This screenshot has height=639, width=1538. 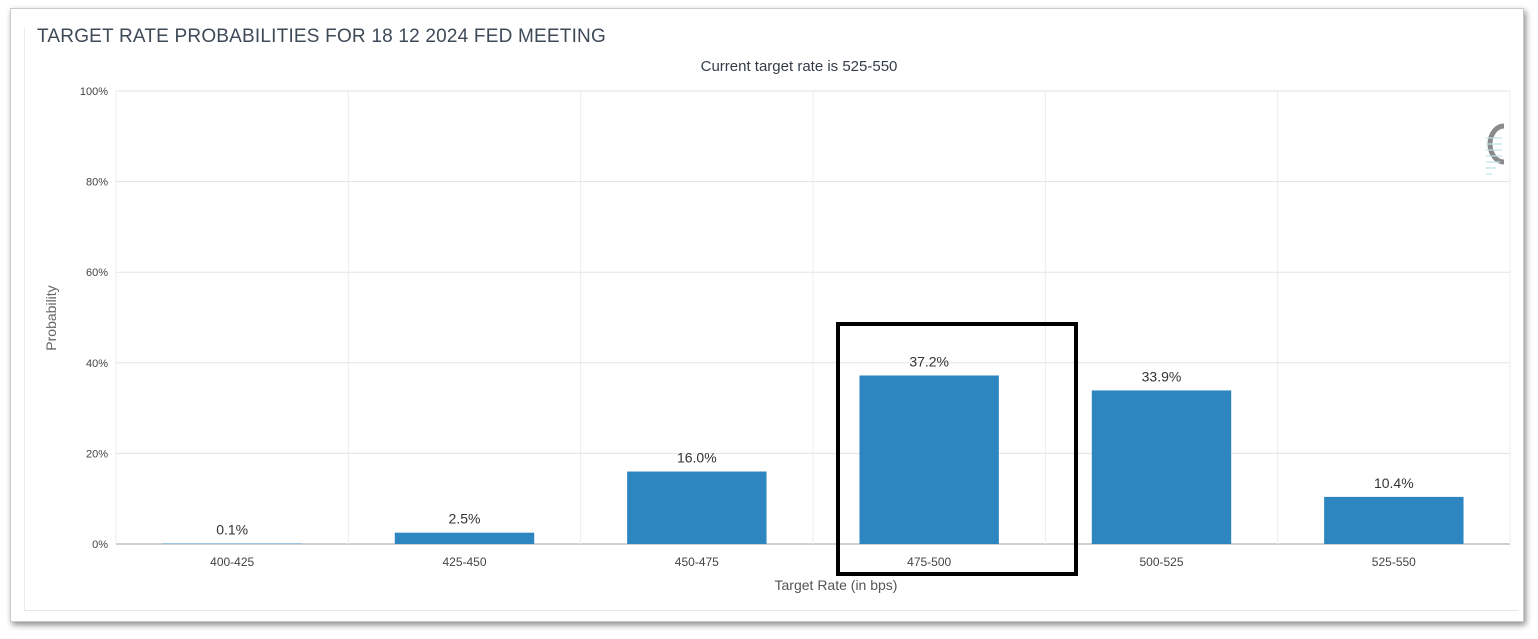 What do you see at coordinates (465, 519) in the screenshot?
I see `data-label-425-450: 2.5%` at bounding box center [465, 519].